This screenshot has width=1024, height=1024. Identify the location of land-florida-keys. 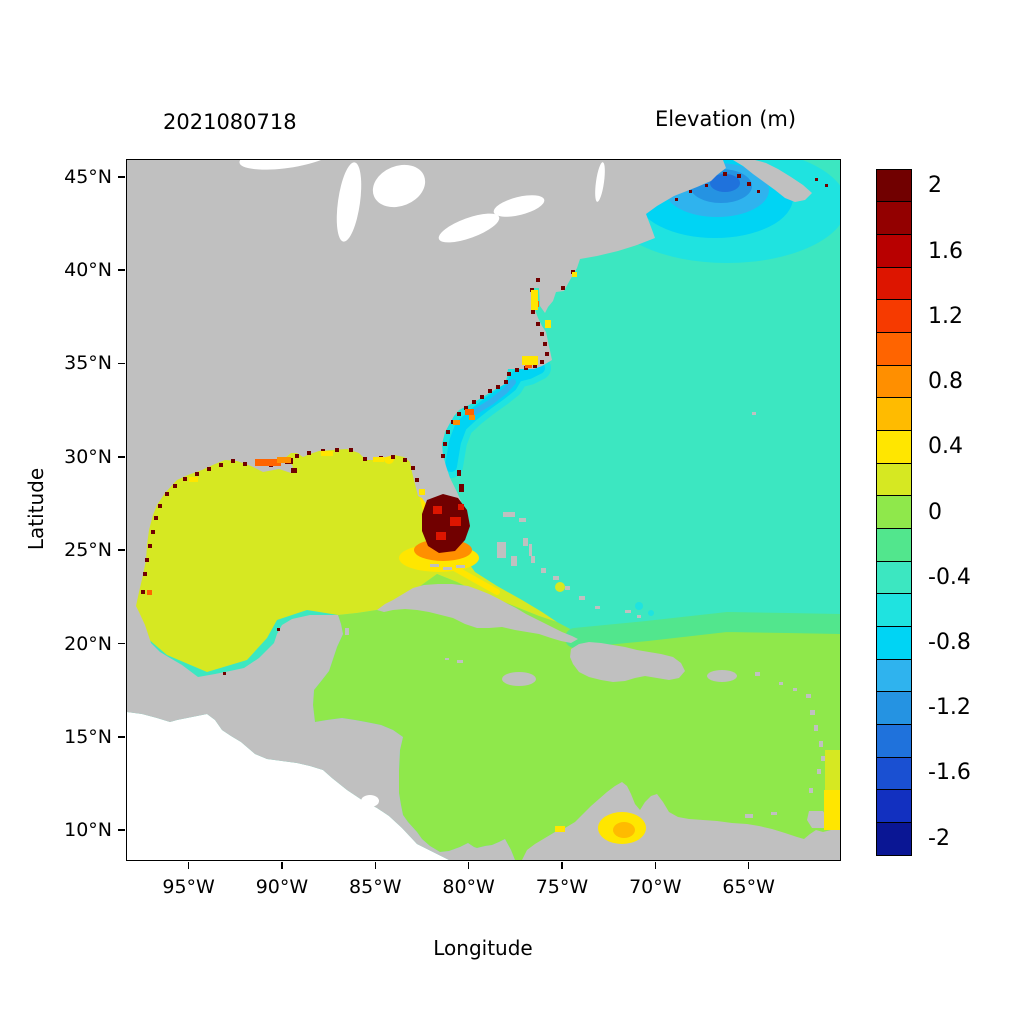
(447, 566).